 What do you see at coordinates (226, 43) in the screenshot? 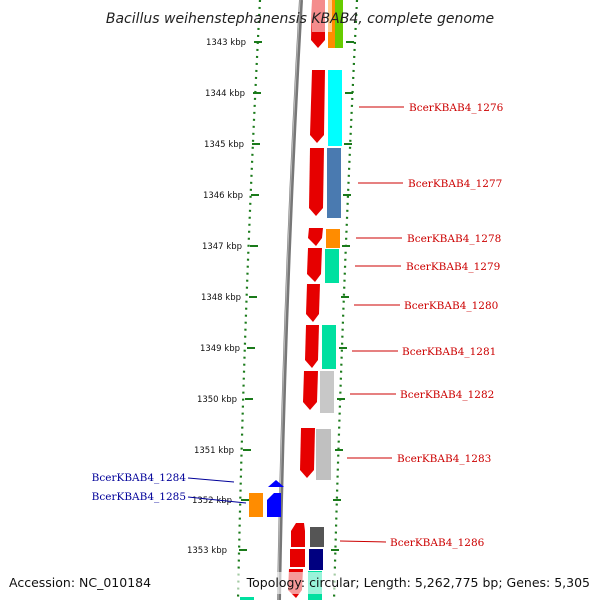
I see `tick-label: 1343 kbp` at bounding box center [226, 43].